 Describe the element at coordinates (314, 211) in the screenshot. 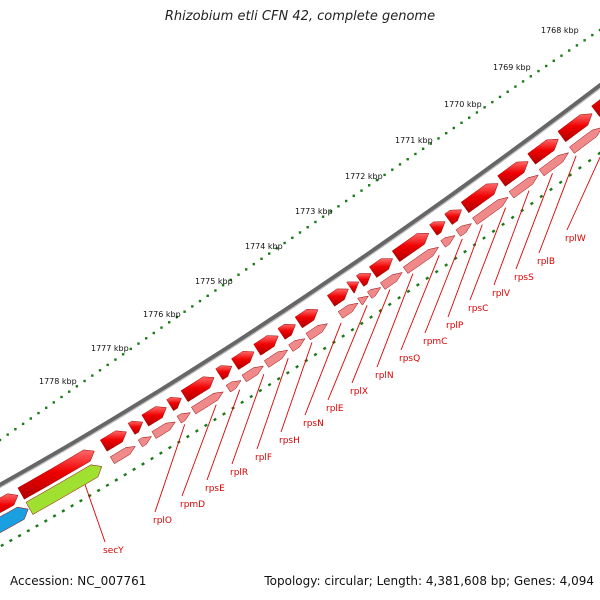

I see `scale-label: 1773 kbp` at that location.